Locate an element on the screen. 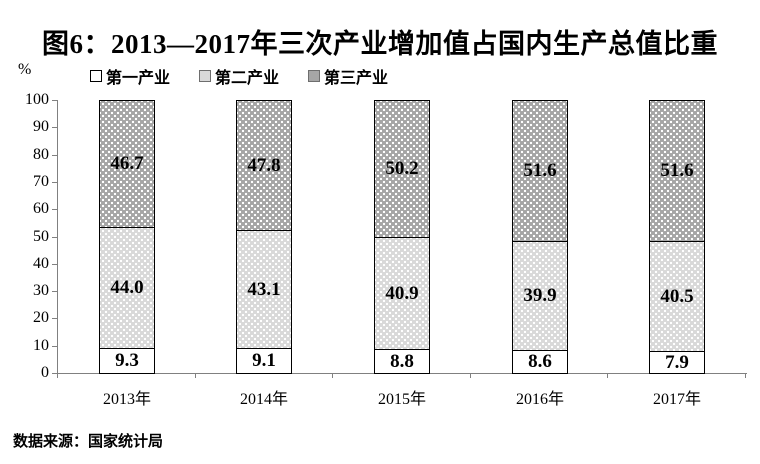 This screenshot has width=760, height=464. segment-value-label: 40.5 is located at coordinates (677, 296).